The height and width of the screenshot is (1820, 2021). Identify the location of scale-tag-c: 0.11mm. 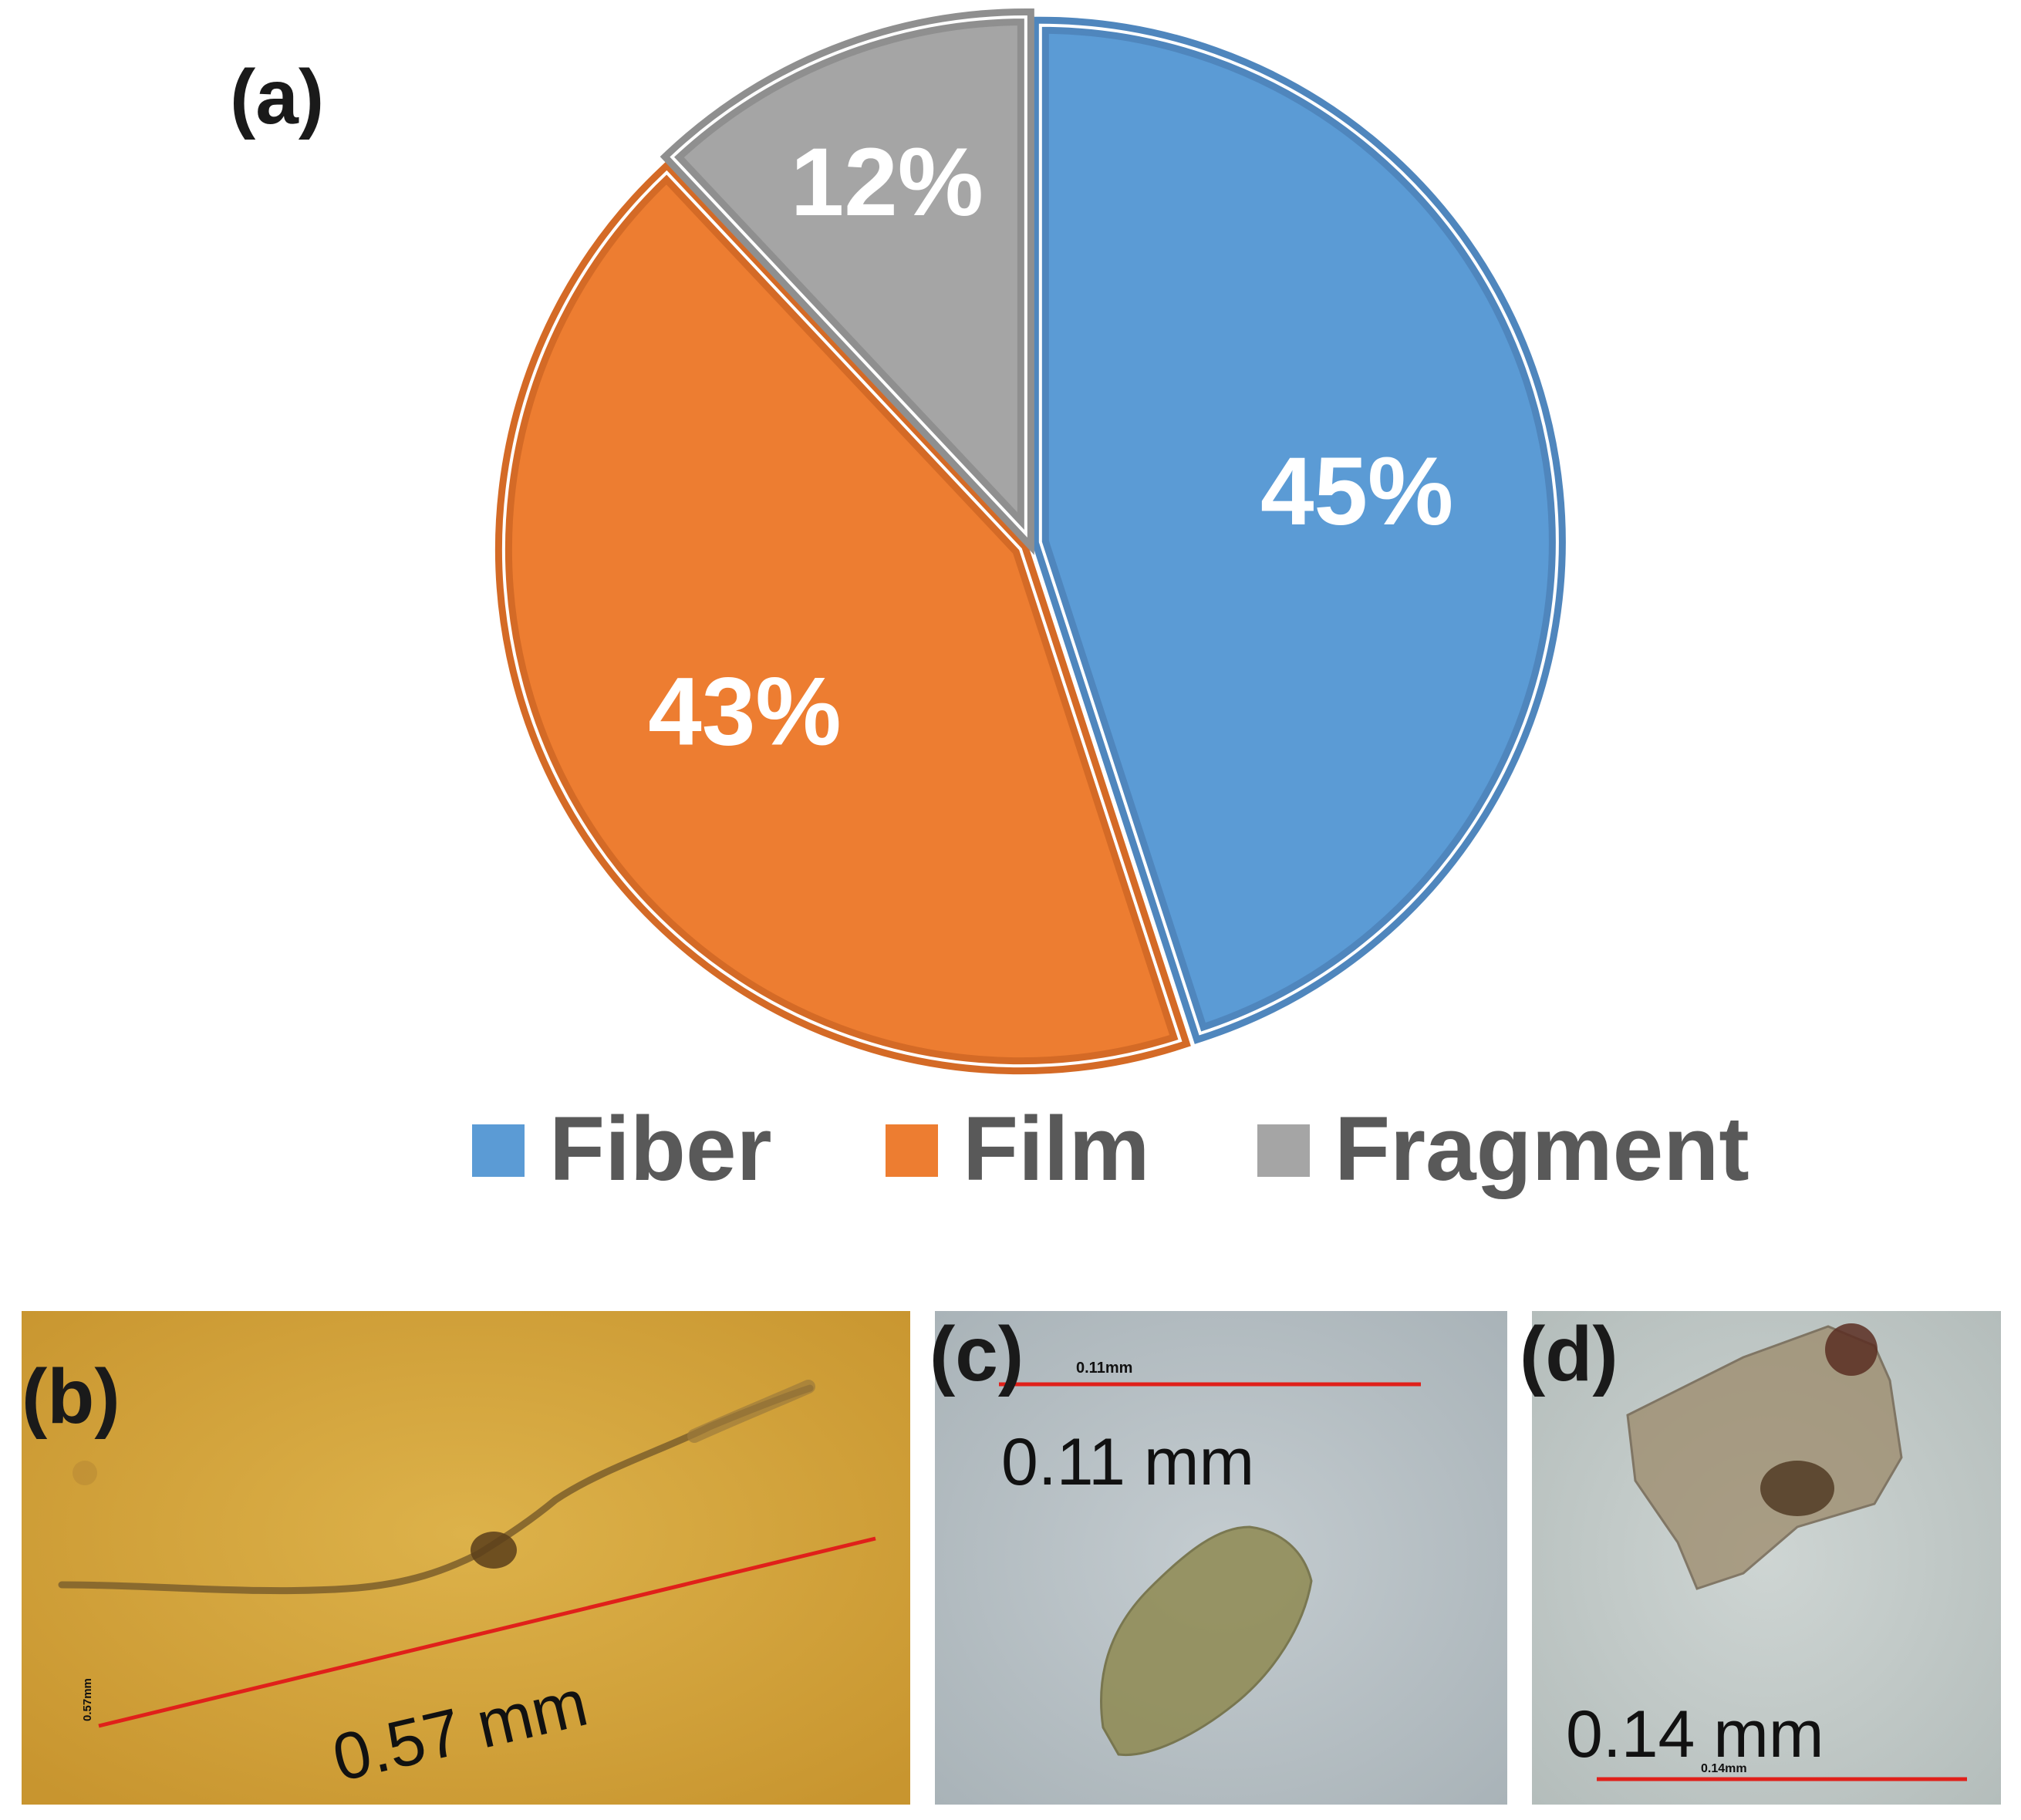
(1104, 1369).